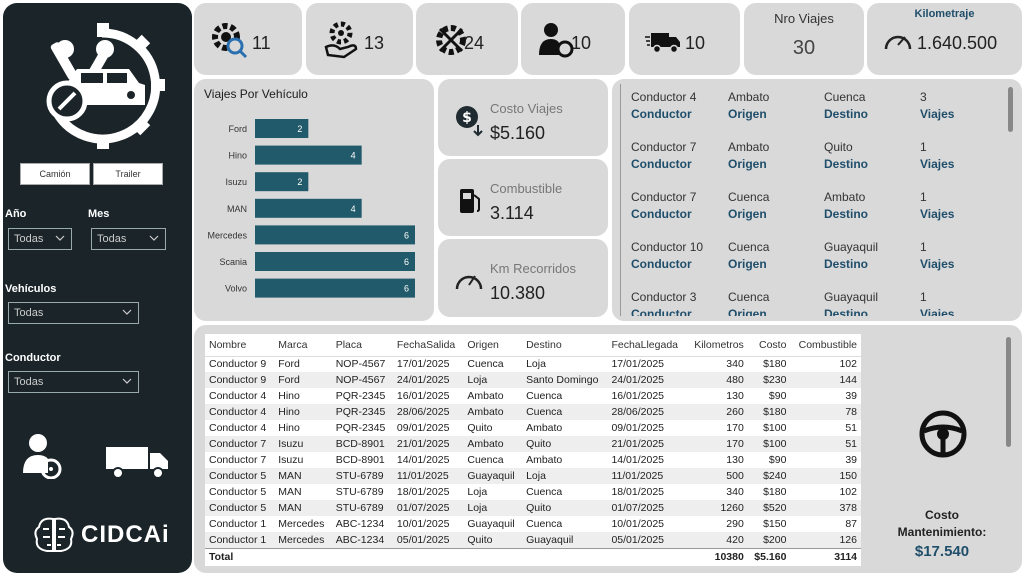  What do you see at coordinates (749, 197) in the screenshot?
I see `trip-origin: Cuenca` at bounding box center [749, 197].